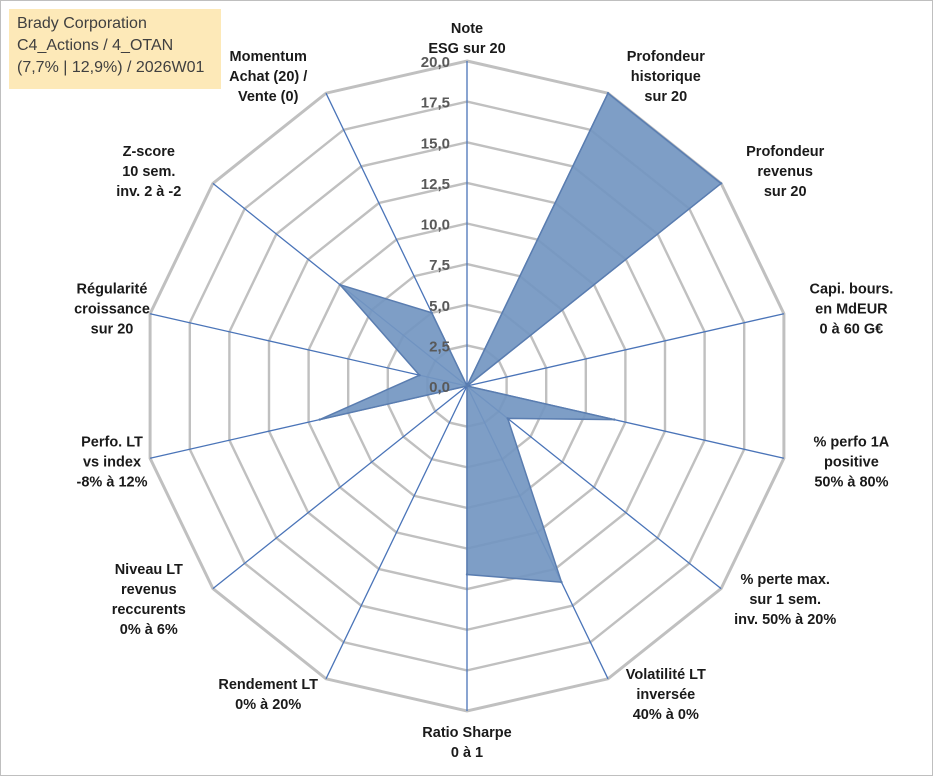  I want to click on axis-label-line: -8% à 12%, so click(112, 482).